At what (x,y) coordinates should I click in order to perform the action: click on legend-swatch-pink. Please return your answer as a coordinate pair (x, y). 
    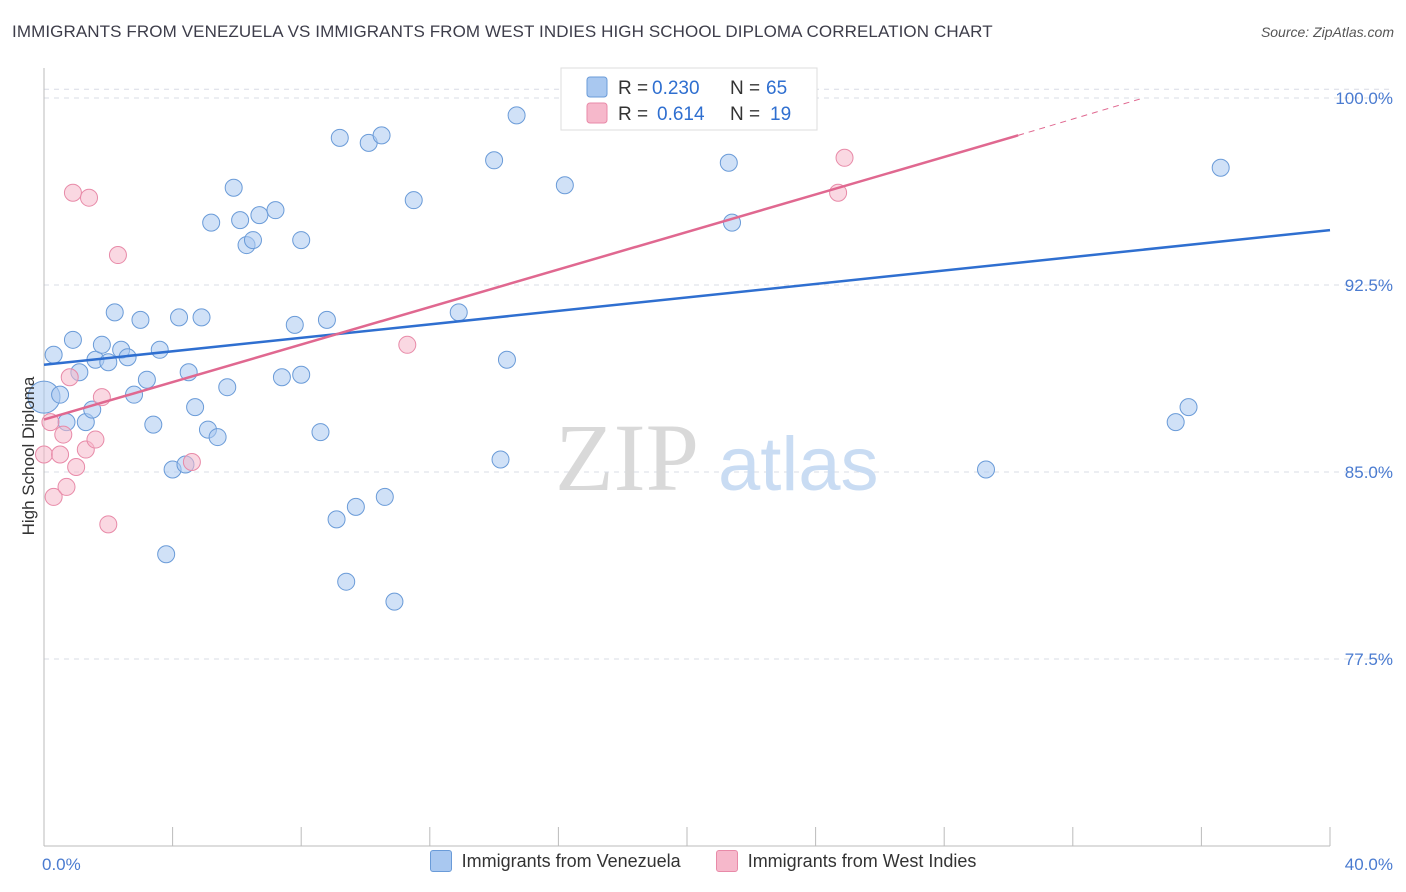
    Looking at the image, I should click on (597, 113).